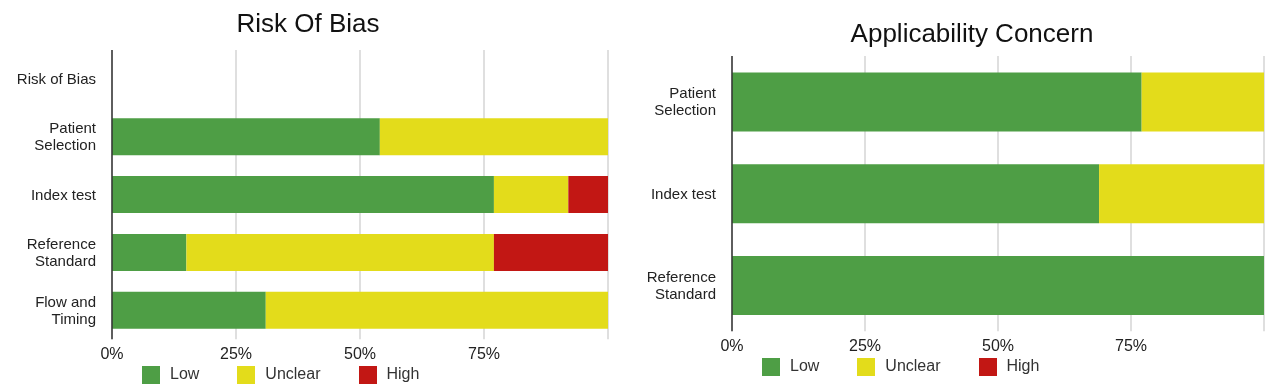 The width and height of the screenshot is (1280, 389). Describe the element at coordinates (972, 34) in the screenshot. I see `chart-title: Applicability Concern` at that location.